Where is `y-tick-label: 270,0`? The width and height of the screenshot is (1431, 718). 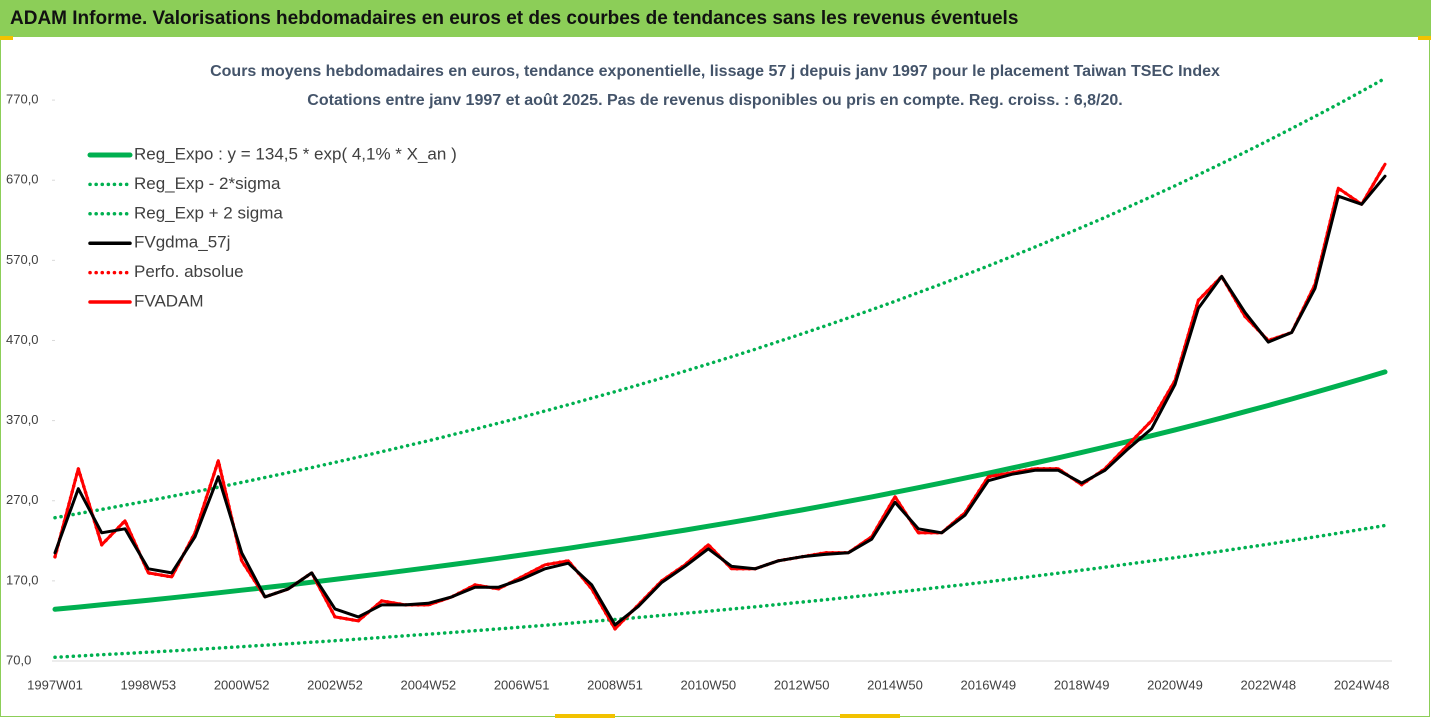 y-tick-label: 270,0 is located at coordinates (22, 499).